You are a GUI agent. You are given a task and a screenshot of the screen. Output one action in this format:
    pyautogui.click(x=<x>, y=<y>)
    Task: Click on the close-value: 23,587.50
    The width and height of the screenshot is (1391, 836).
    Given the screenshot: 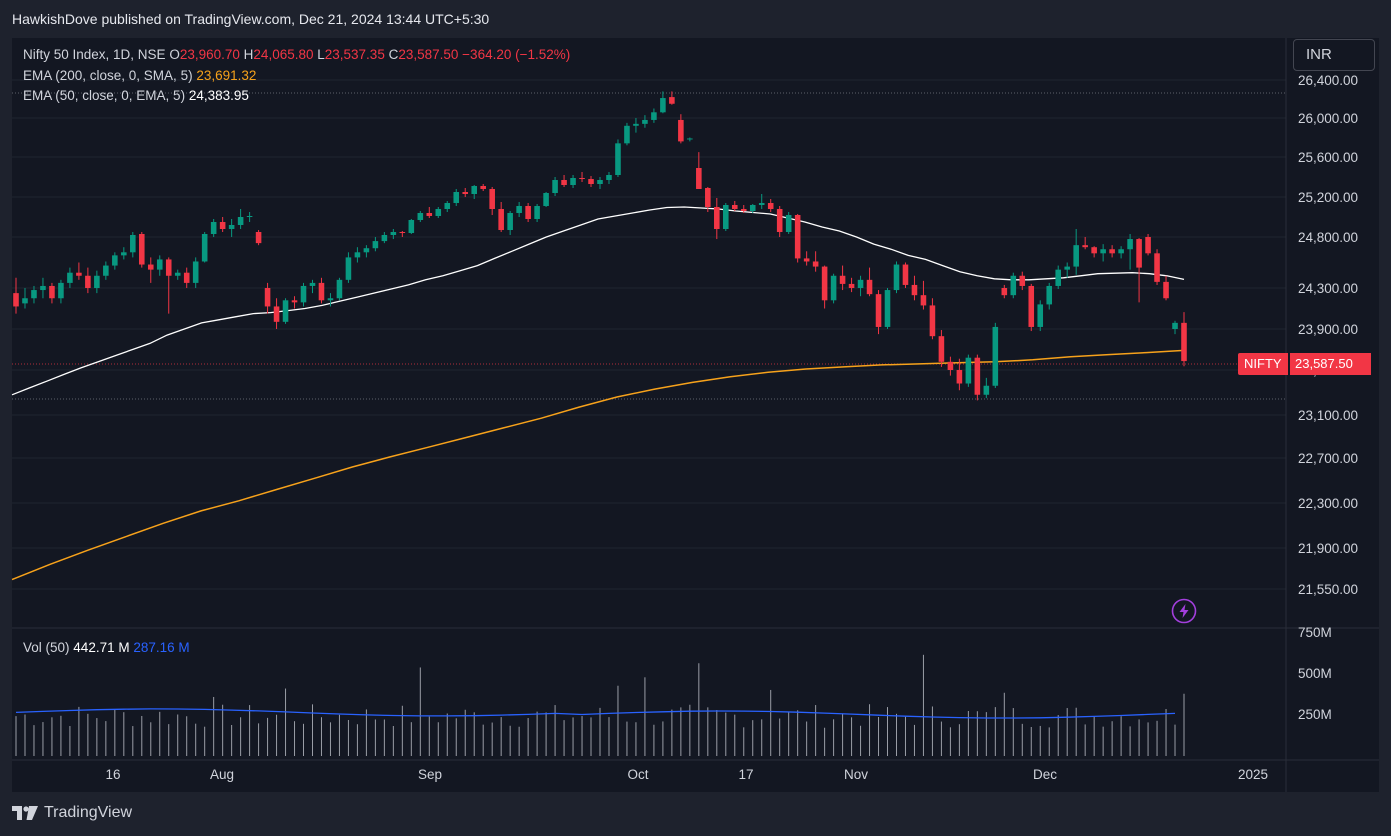 What is the action you would take?
    pyautogui.click(x=428, y=54)
    